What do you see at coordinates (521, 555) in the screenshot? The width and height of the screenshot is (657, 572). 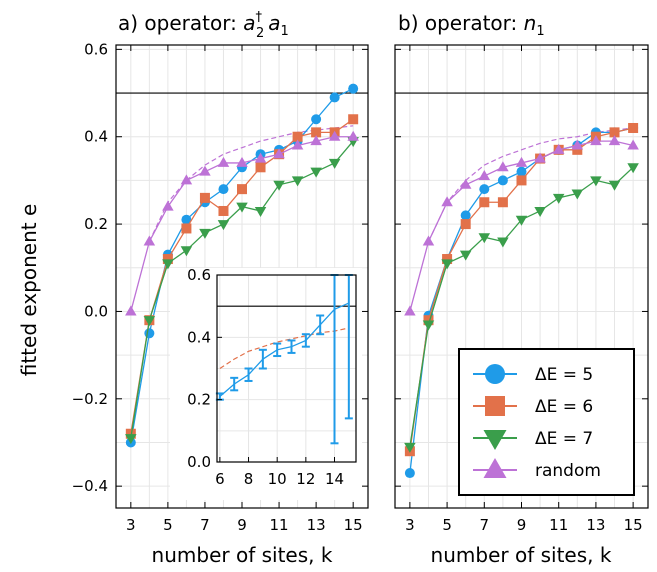 I see `panel-b-xlabel: number of sites, k` at bounding box center [521, 555].